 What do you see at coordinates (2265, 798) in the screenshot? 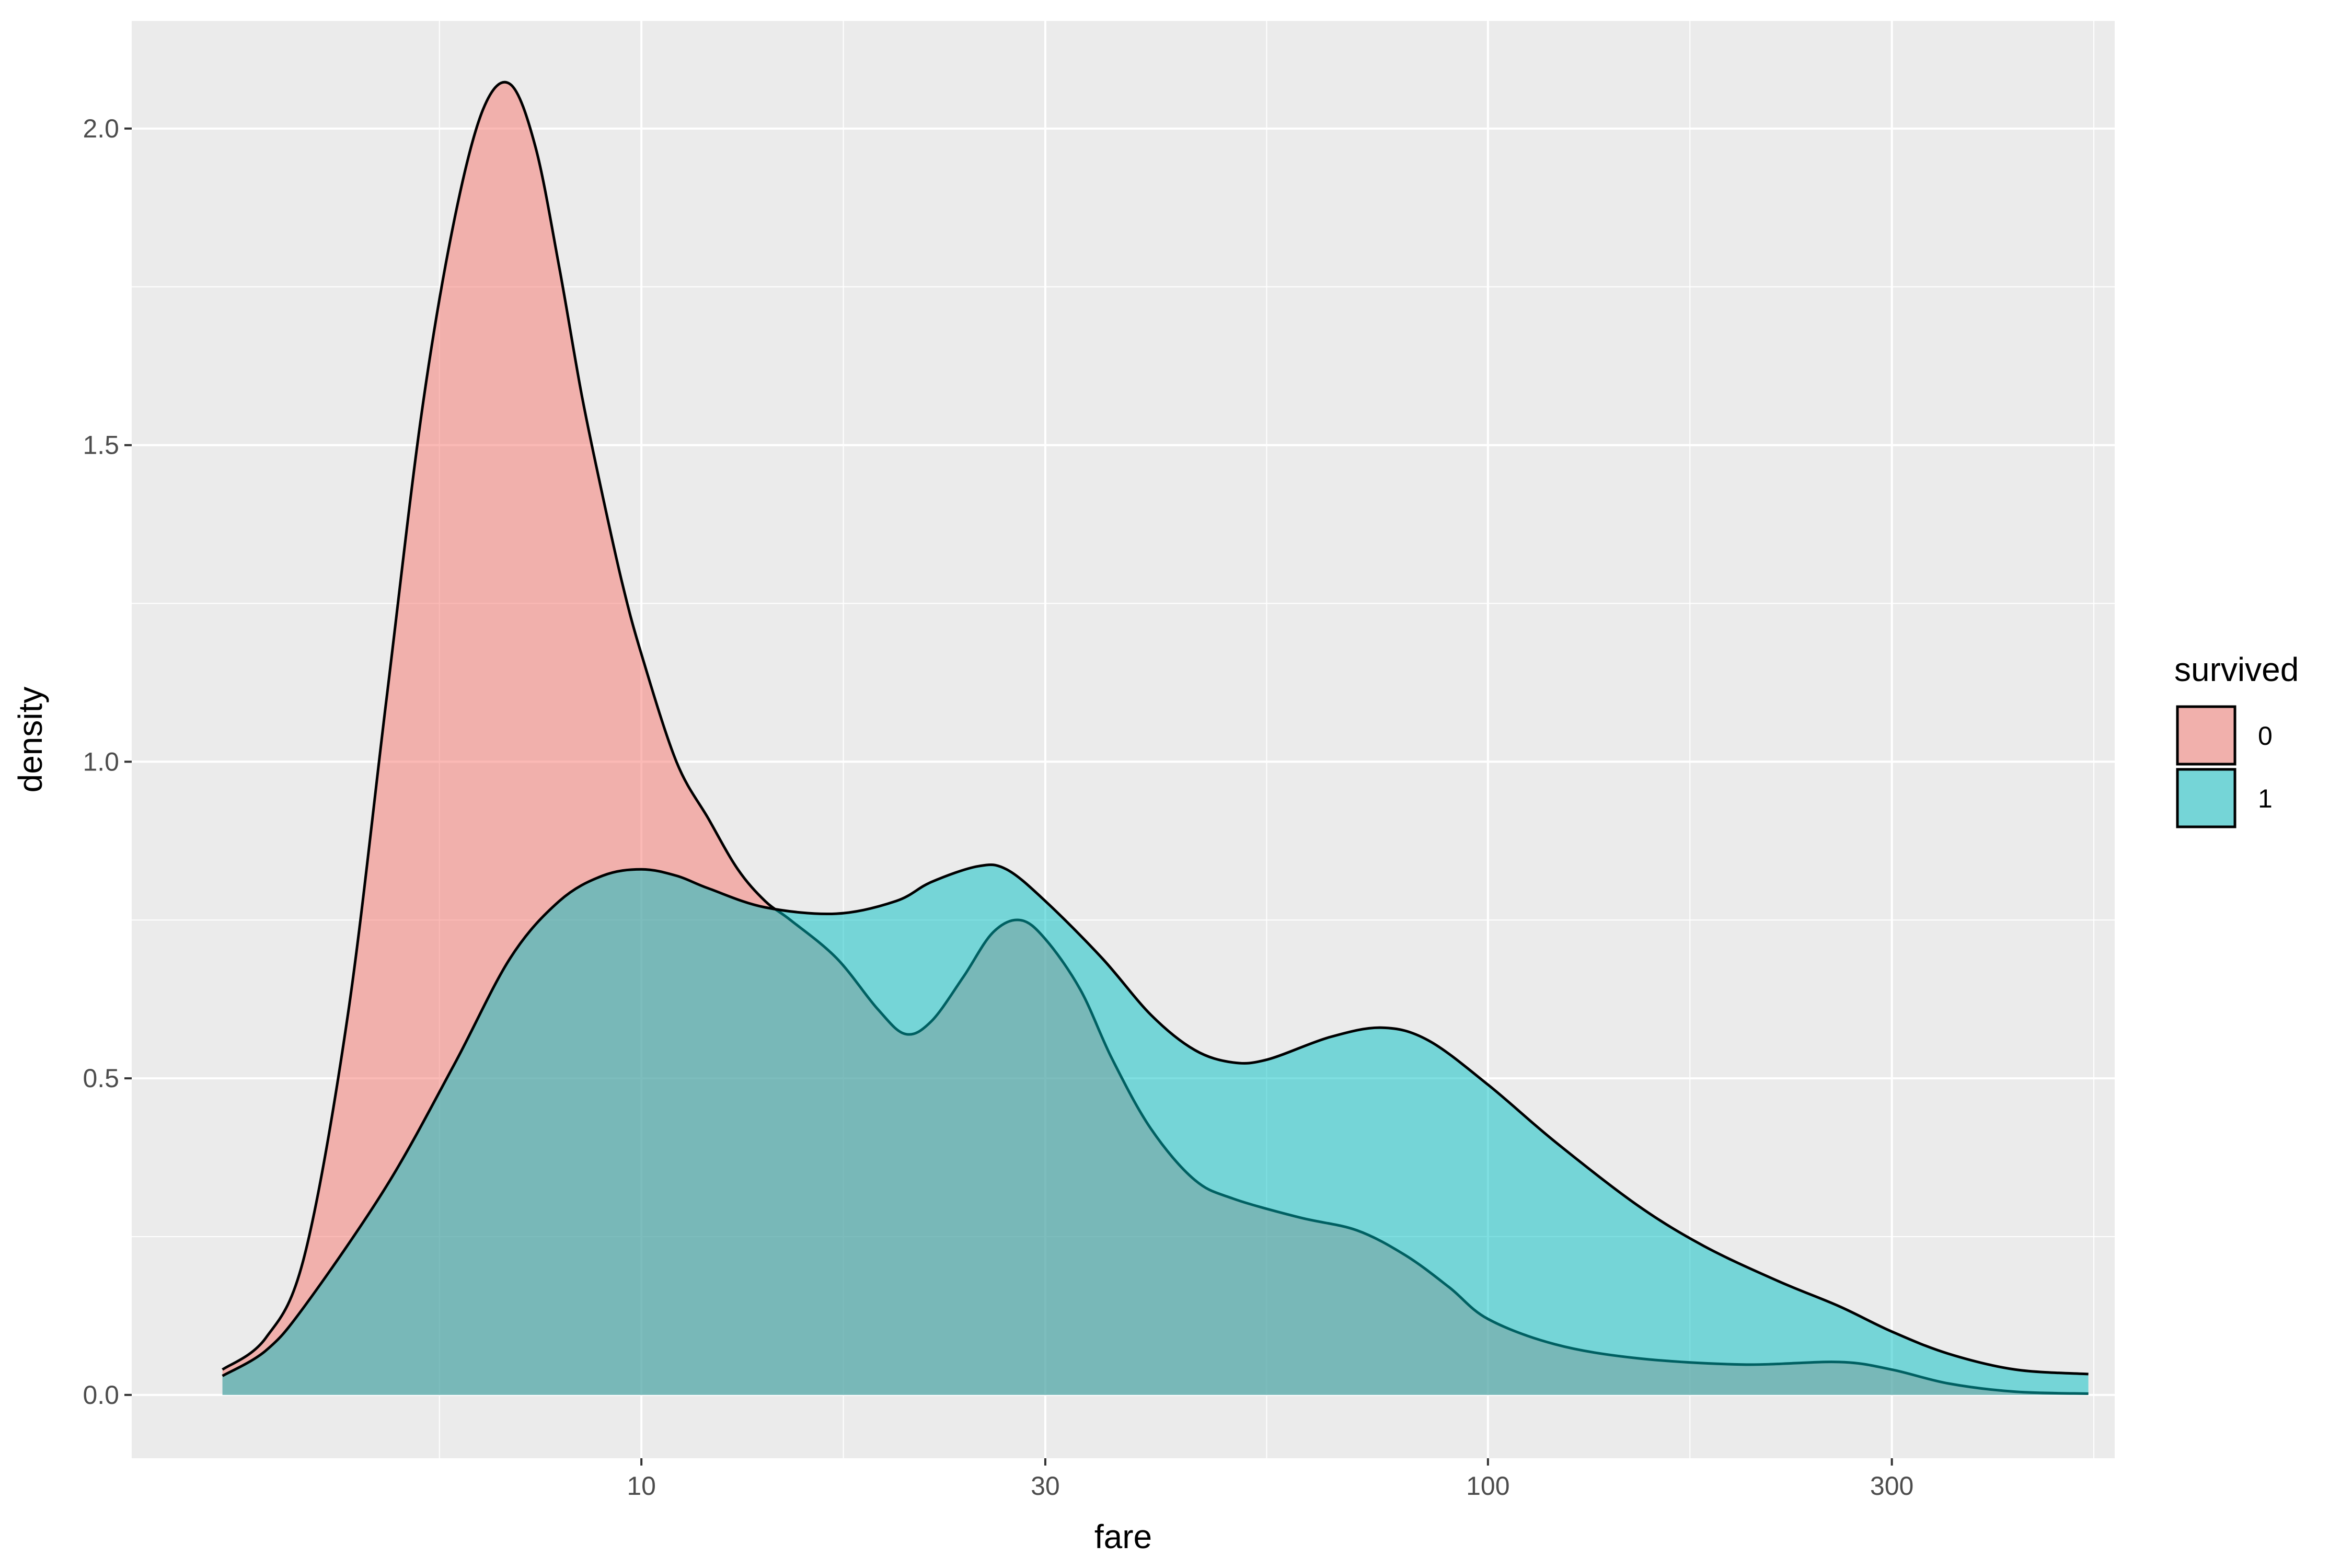
I see `legend-label-1: 1` at bounding box center [2265, 798].